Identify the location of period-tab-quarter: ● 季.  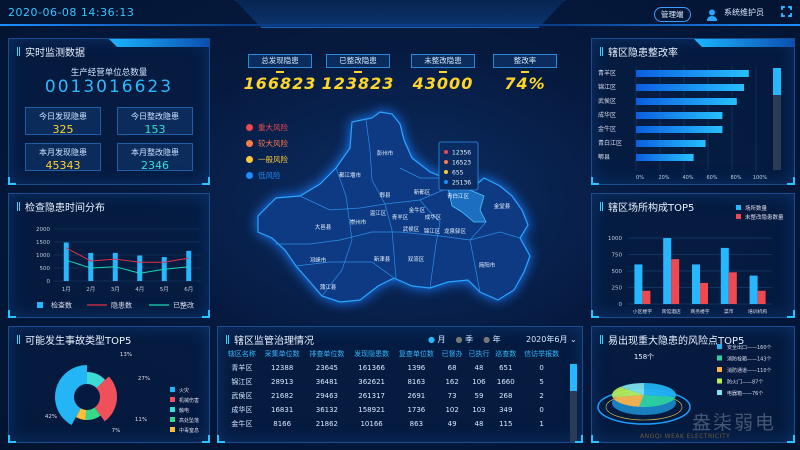
(464, 339).